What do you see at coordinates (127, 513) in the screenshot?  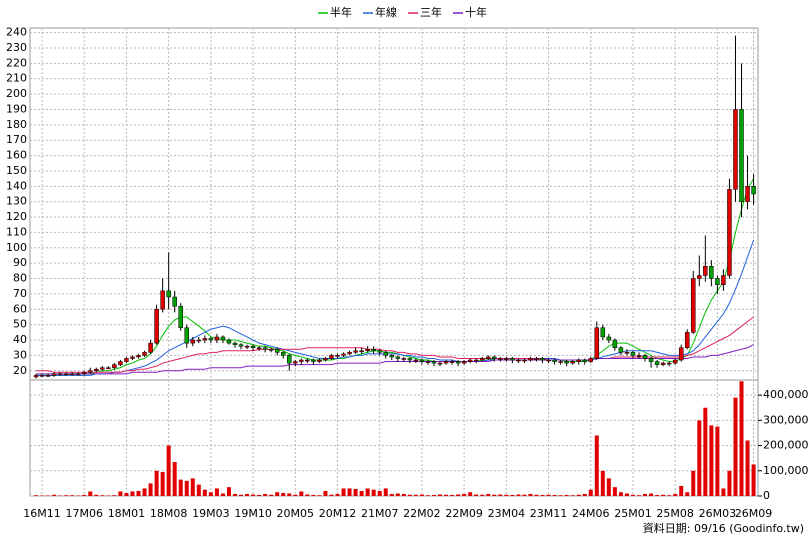 I see `x-tick-label: 18M01` at bounding box center [127, 513].